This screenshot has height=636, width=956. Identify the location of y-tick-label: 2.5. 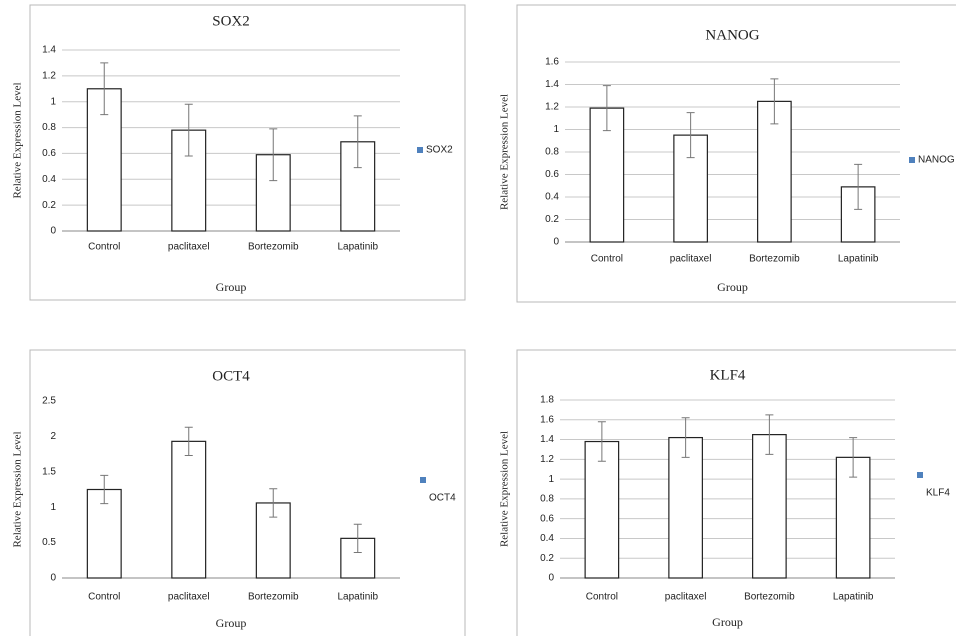
(49, 401).